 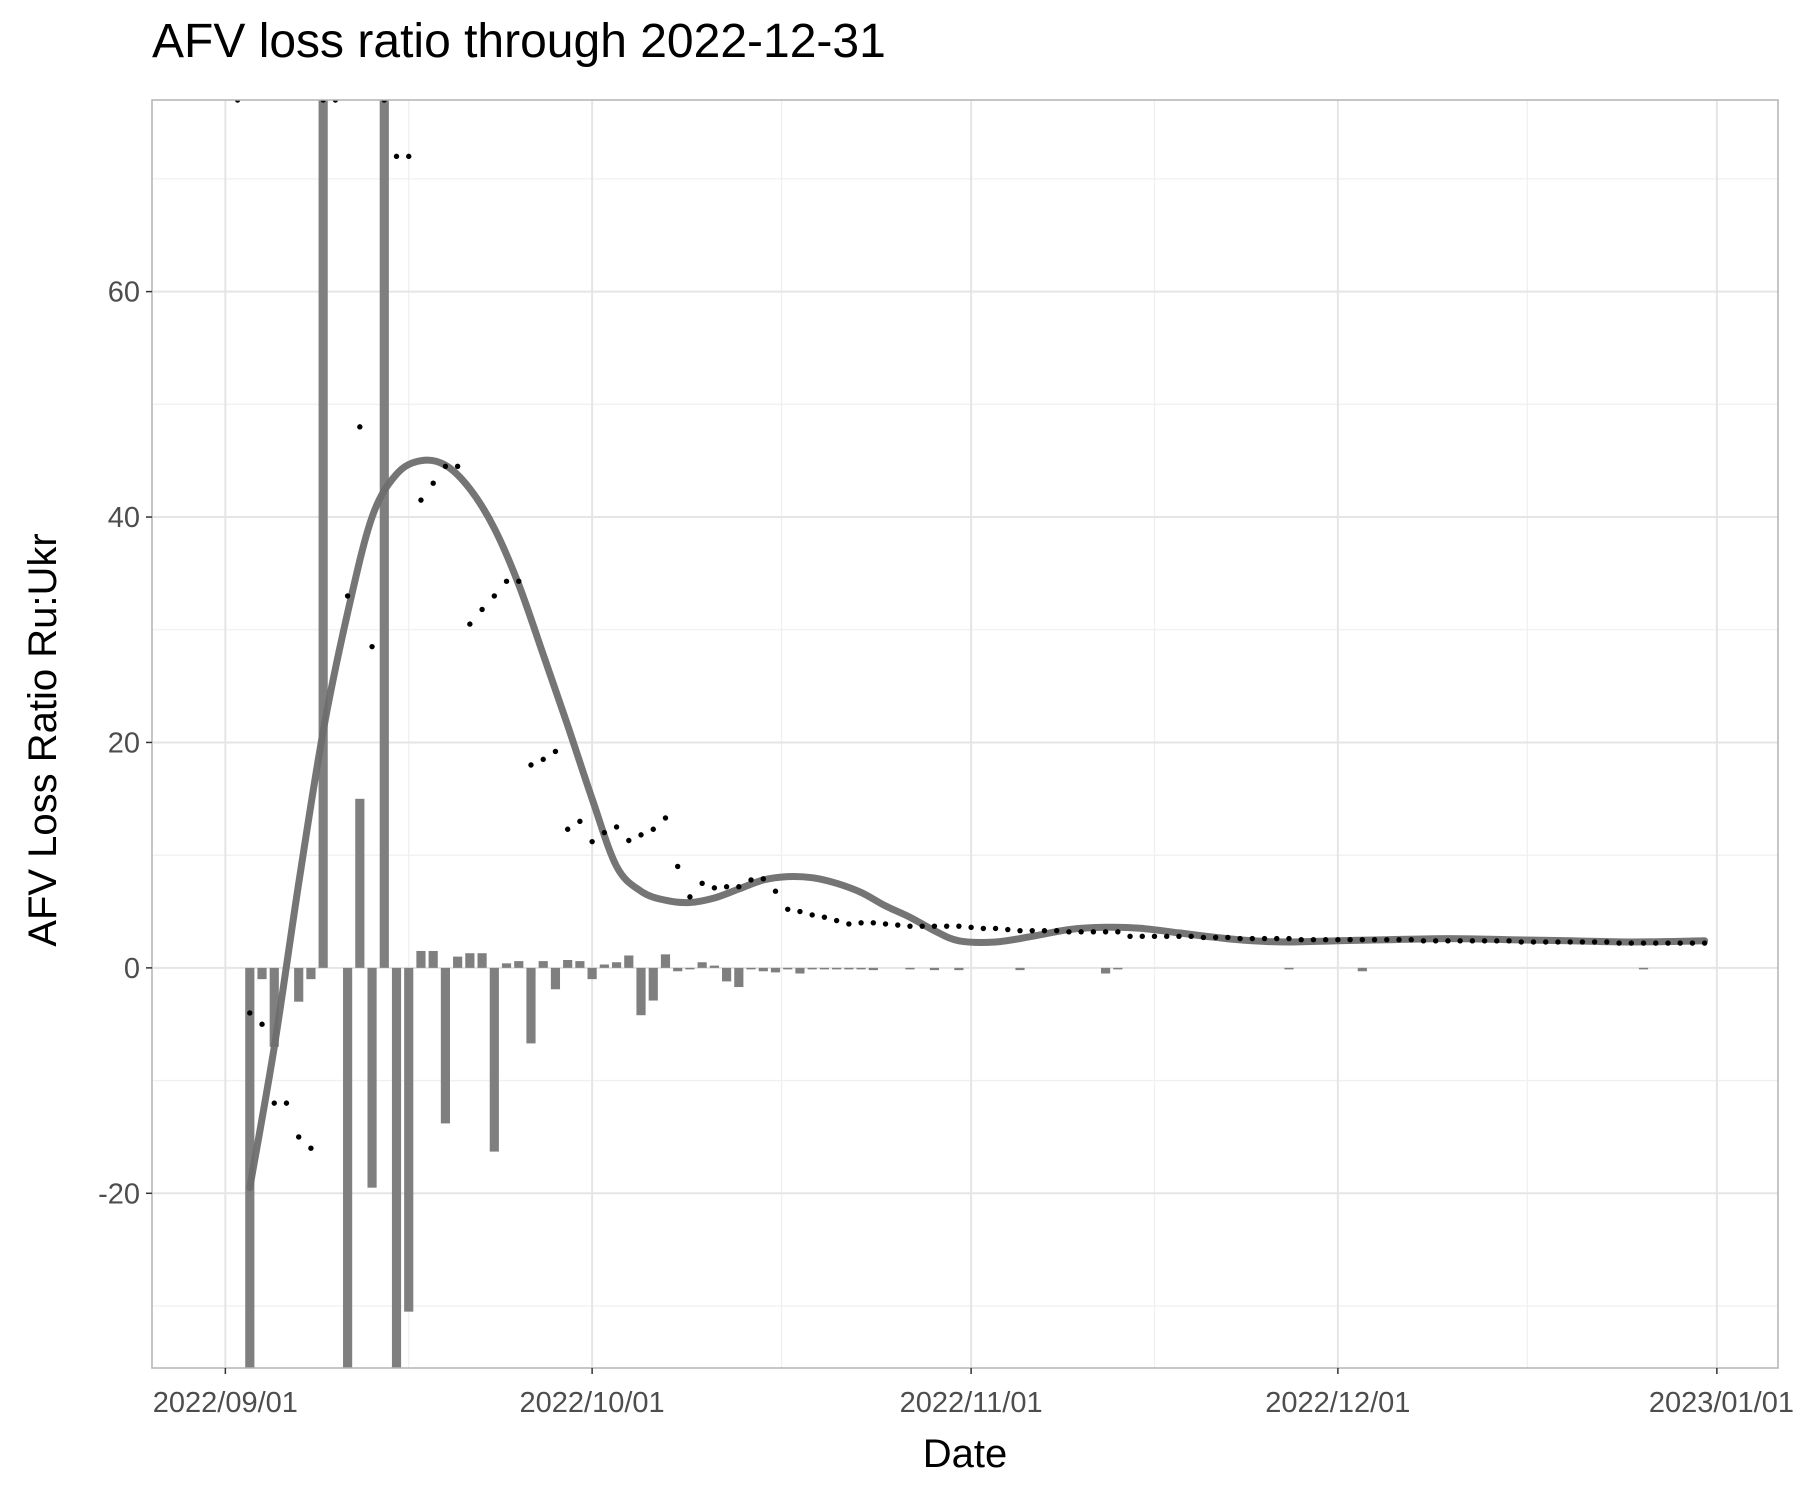 What do you see at coordinates (43, 739) in the screenshot?
I see `y-axis-title: AFV Loss Ratio Ru:Ukr` at bounding box center [43, 739].